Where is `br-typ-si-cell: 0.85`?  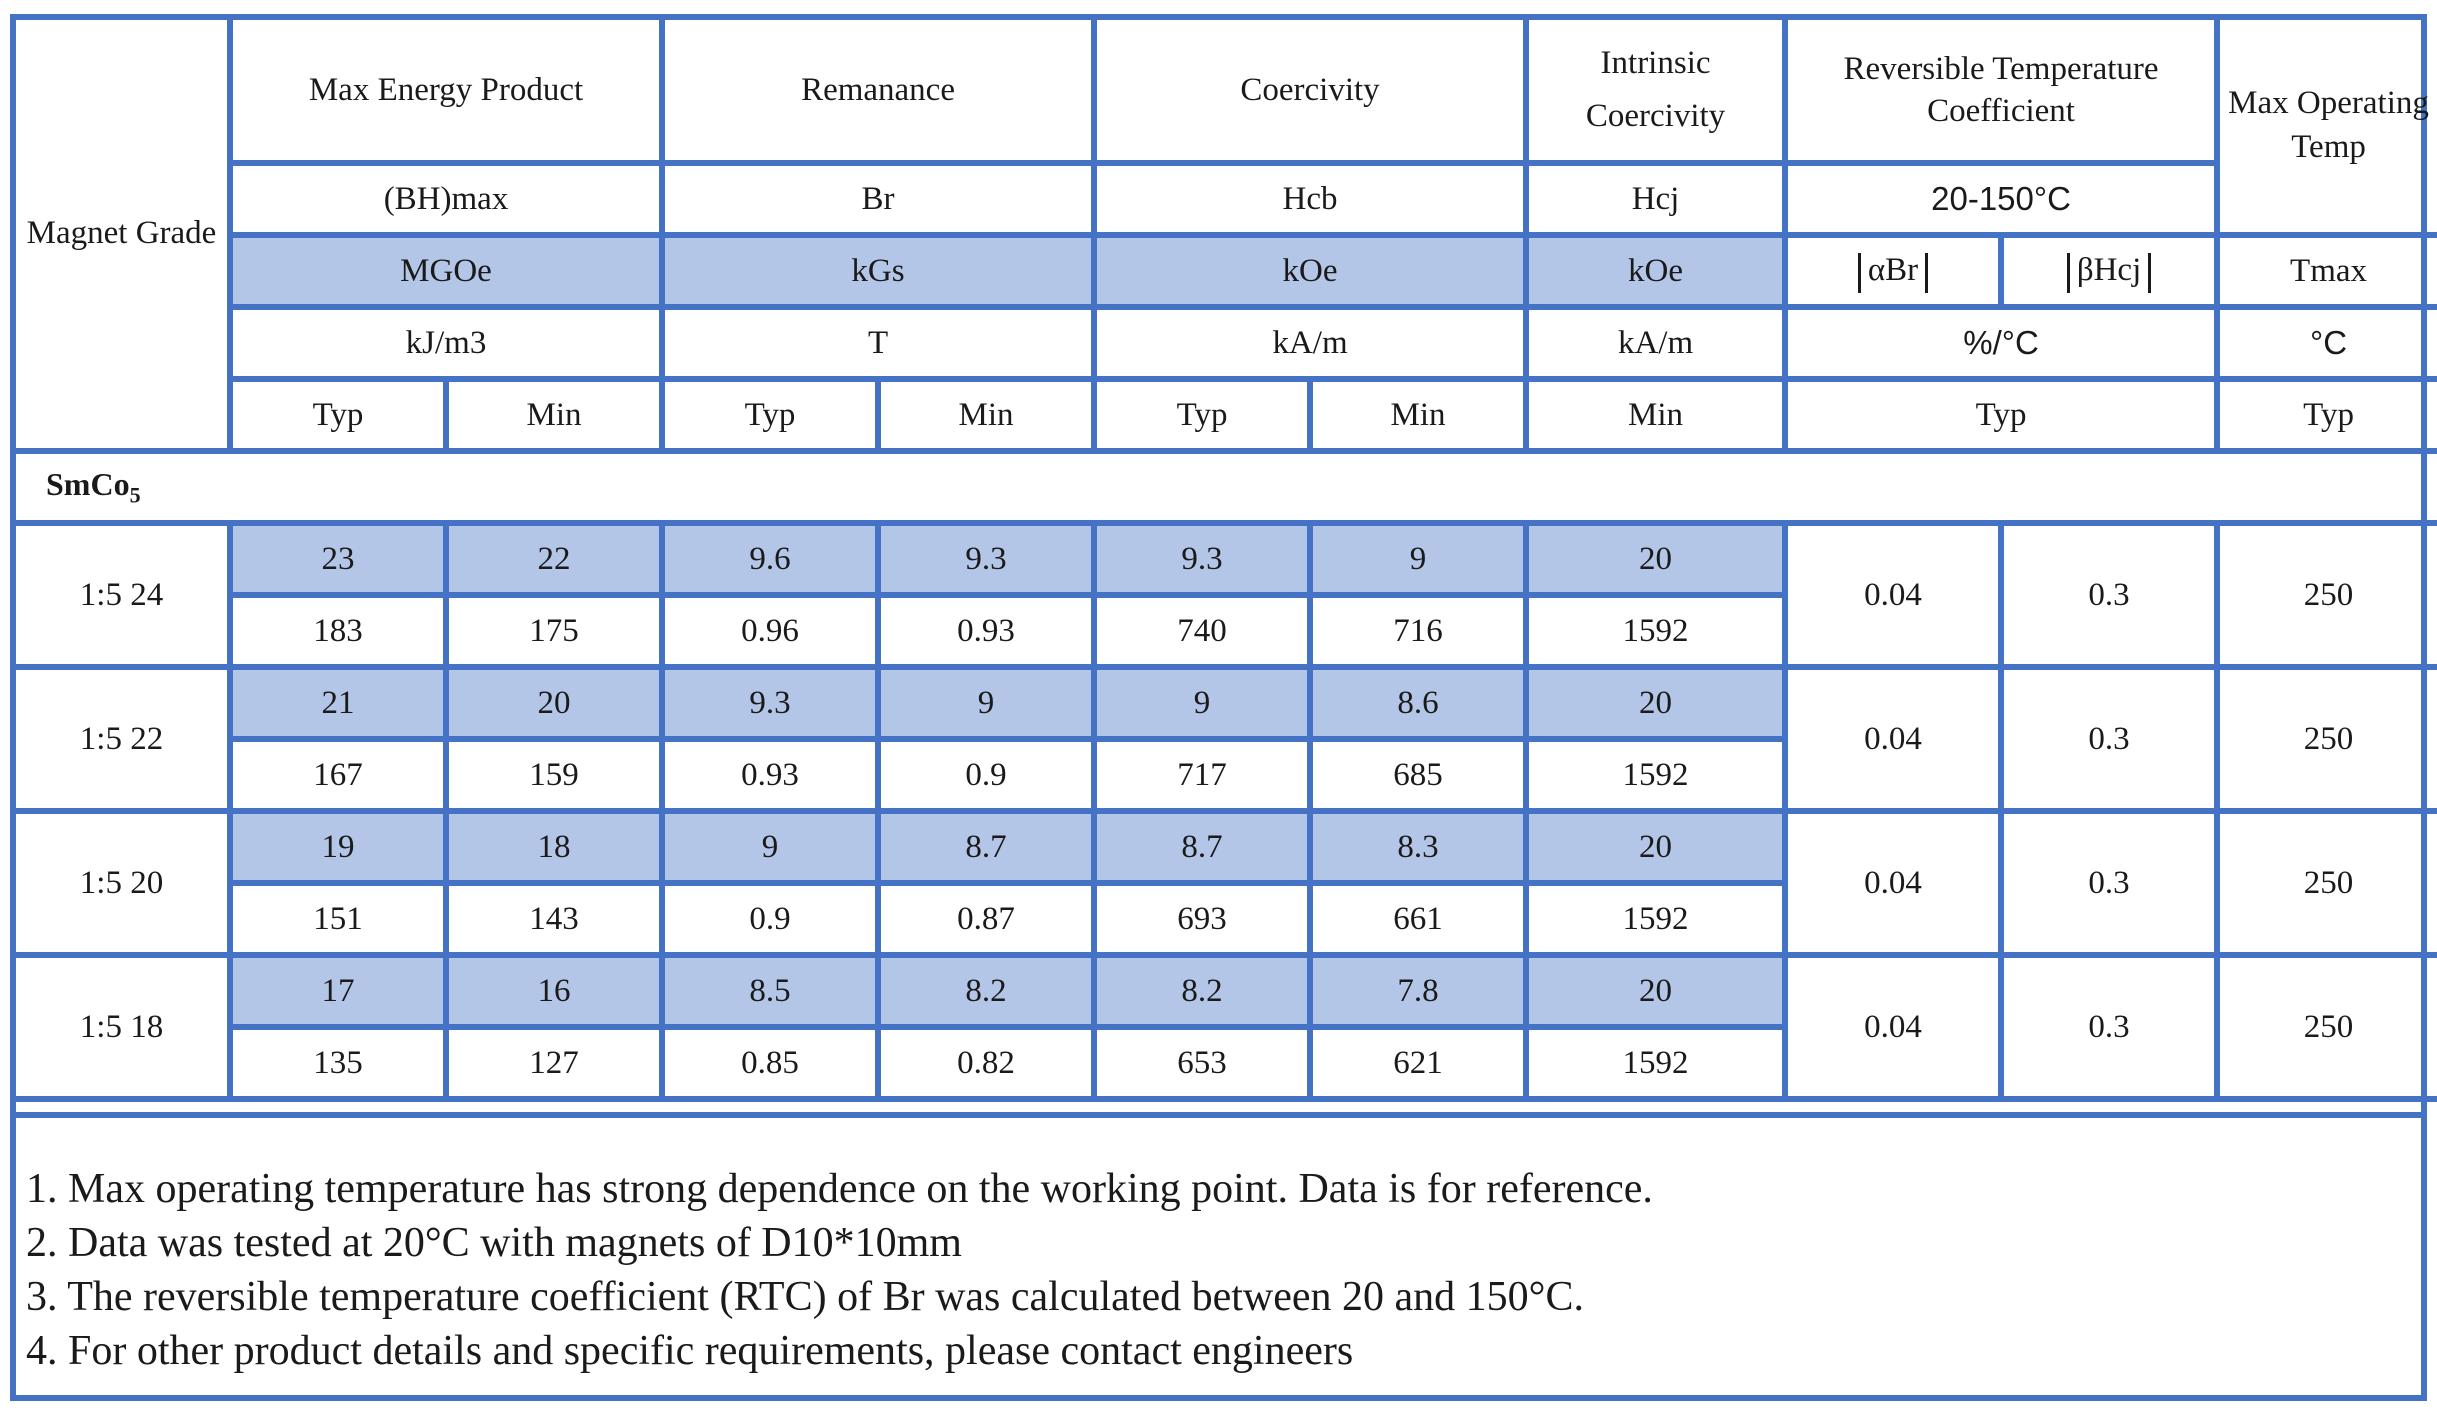
br-typ-si-cell: 0.85 is located at coordinates (770, 1063).